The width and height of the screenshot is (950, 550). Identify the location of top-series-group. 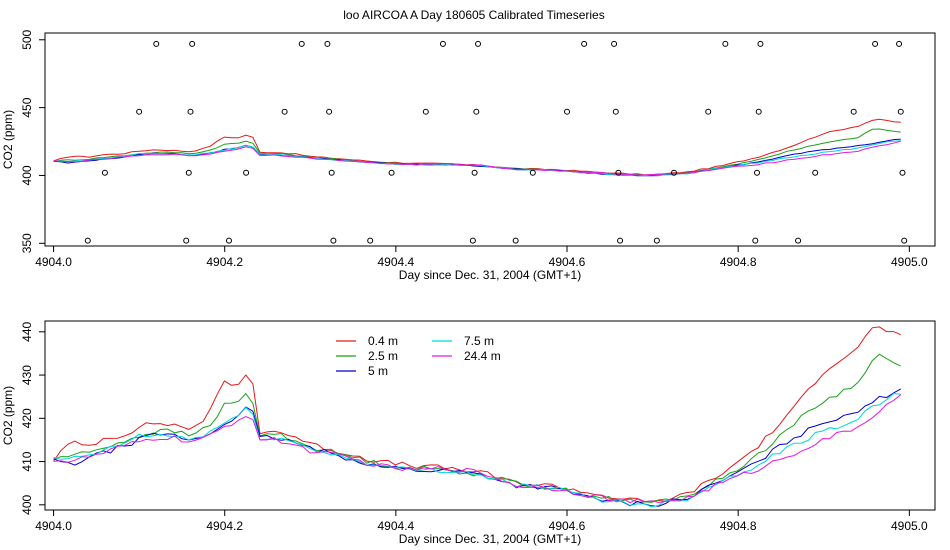
(477, 147).